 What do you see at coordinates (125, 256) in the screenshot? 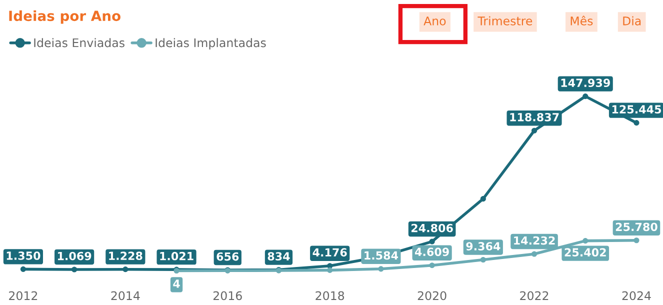
I see `data-label: 1.228` at bounding box center [125, 256].